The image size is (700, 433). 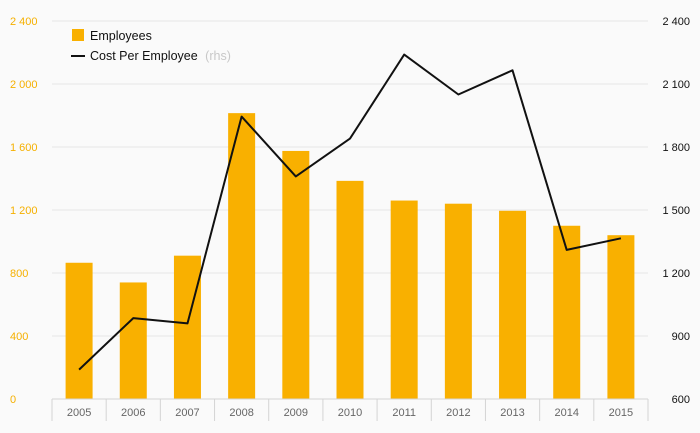 I want to click on bar-2010, so click(x=350, y=289).